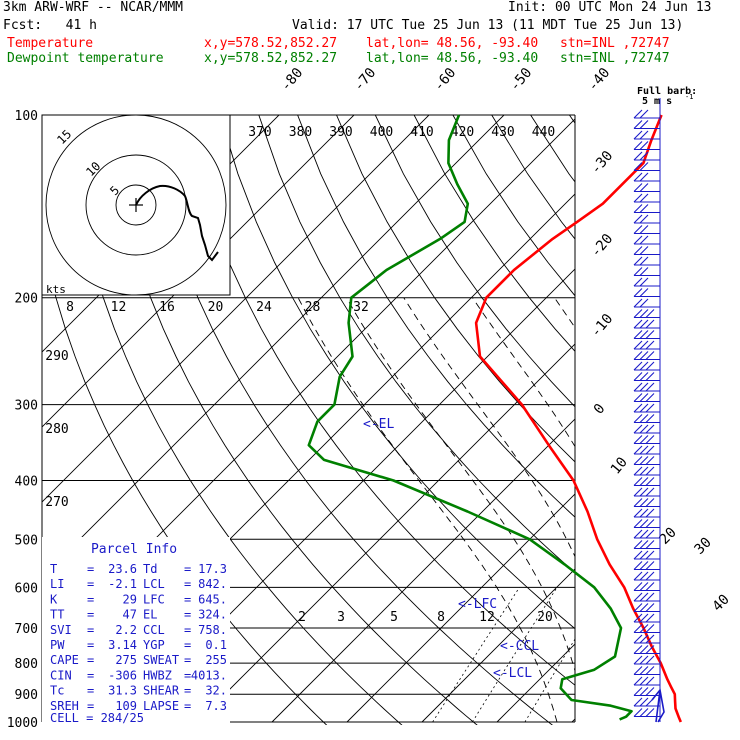  I want to click on moist-adiabat-label: 16, so click(167, 307).